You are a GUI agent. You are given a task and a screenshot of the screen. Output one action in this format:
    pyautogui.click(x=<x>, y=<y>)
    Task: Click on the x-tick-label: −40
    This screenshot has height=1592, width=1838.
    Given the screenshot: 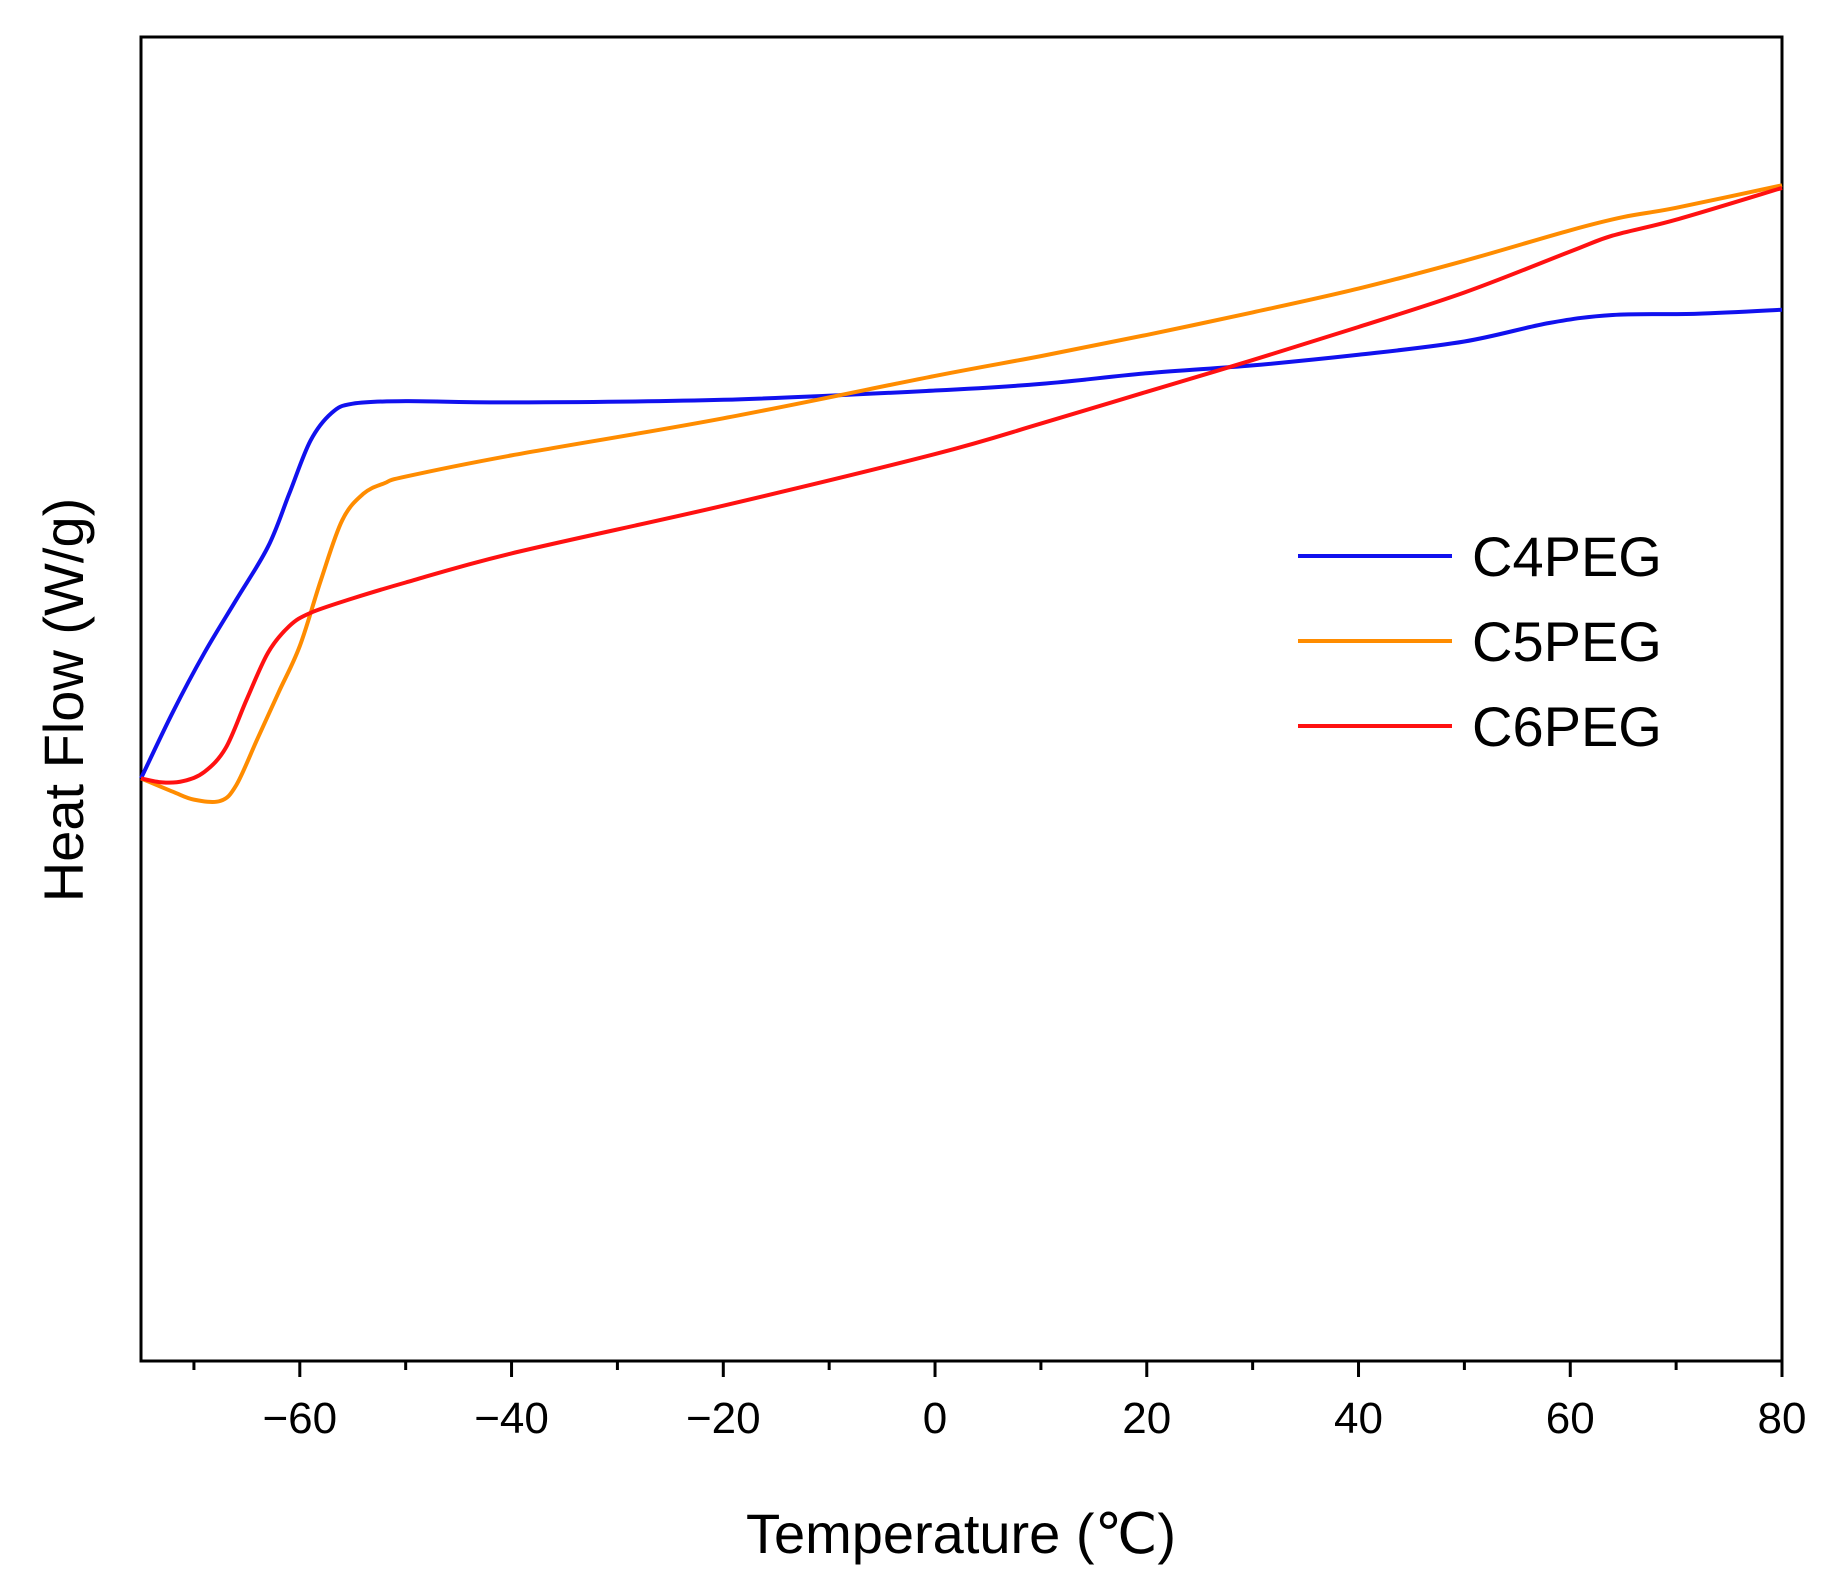 What is the action you would take?
    pyautogui.click(x=511, y=1418)
    